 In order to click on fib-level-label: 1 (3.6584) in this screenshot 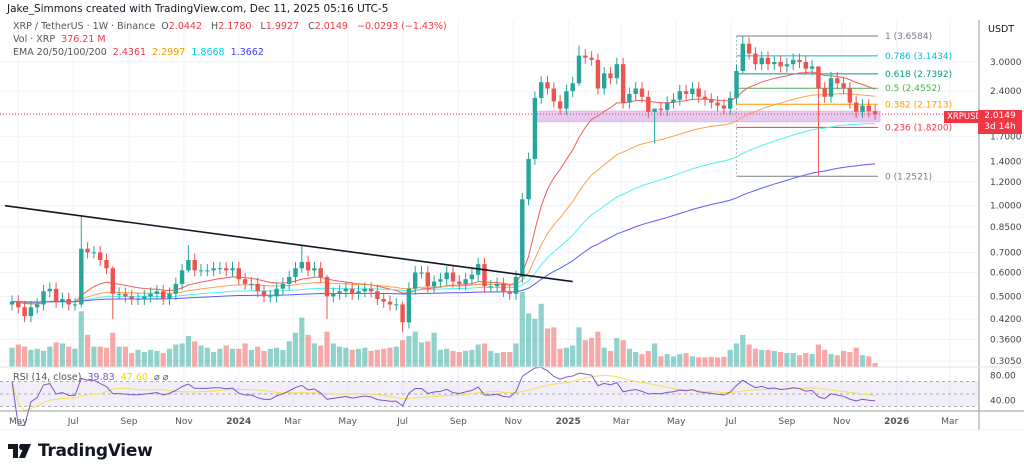, I will do `click(908, 37)`.